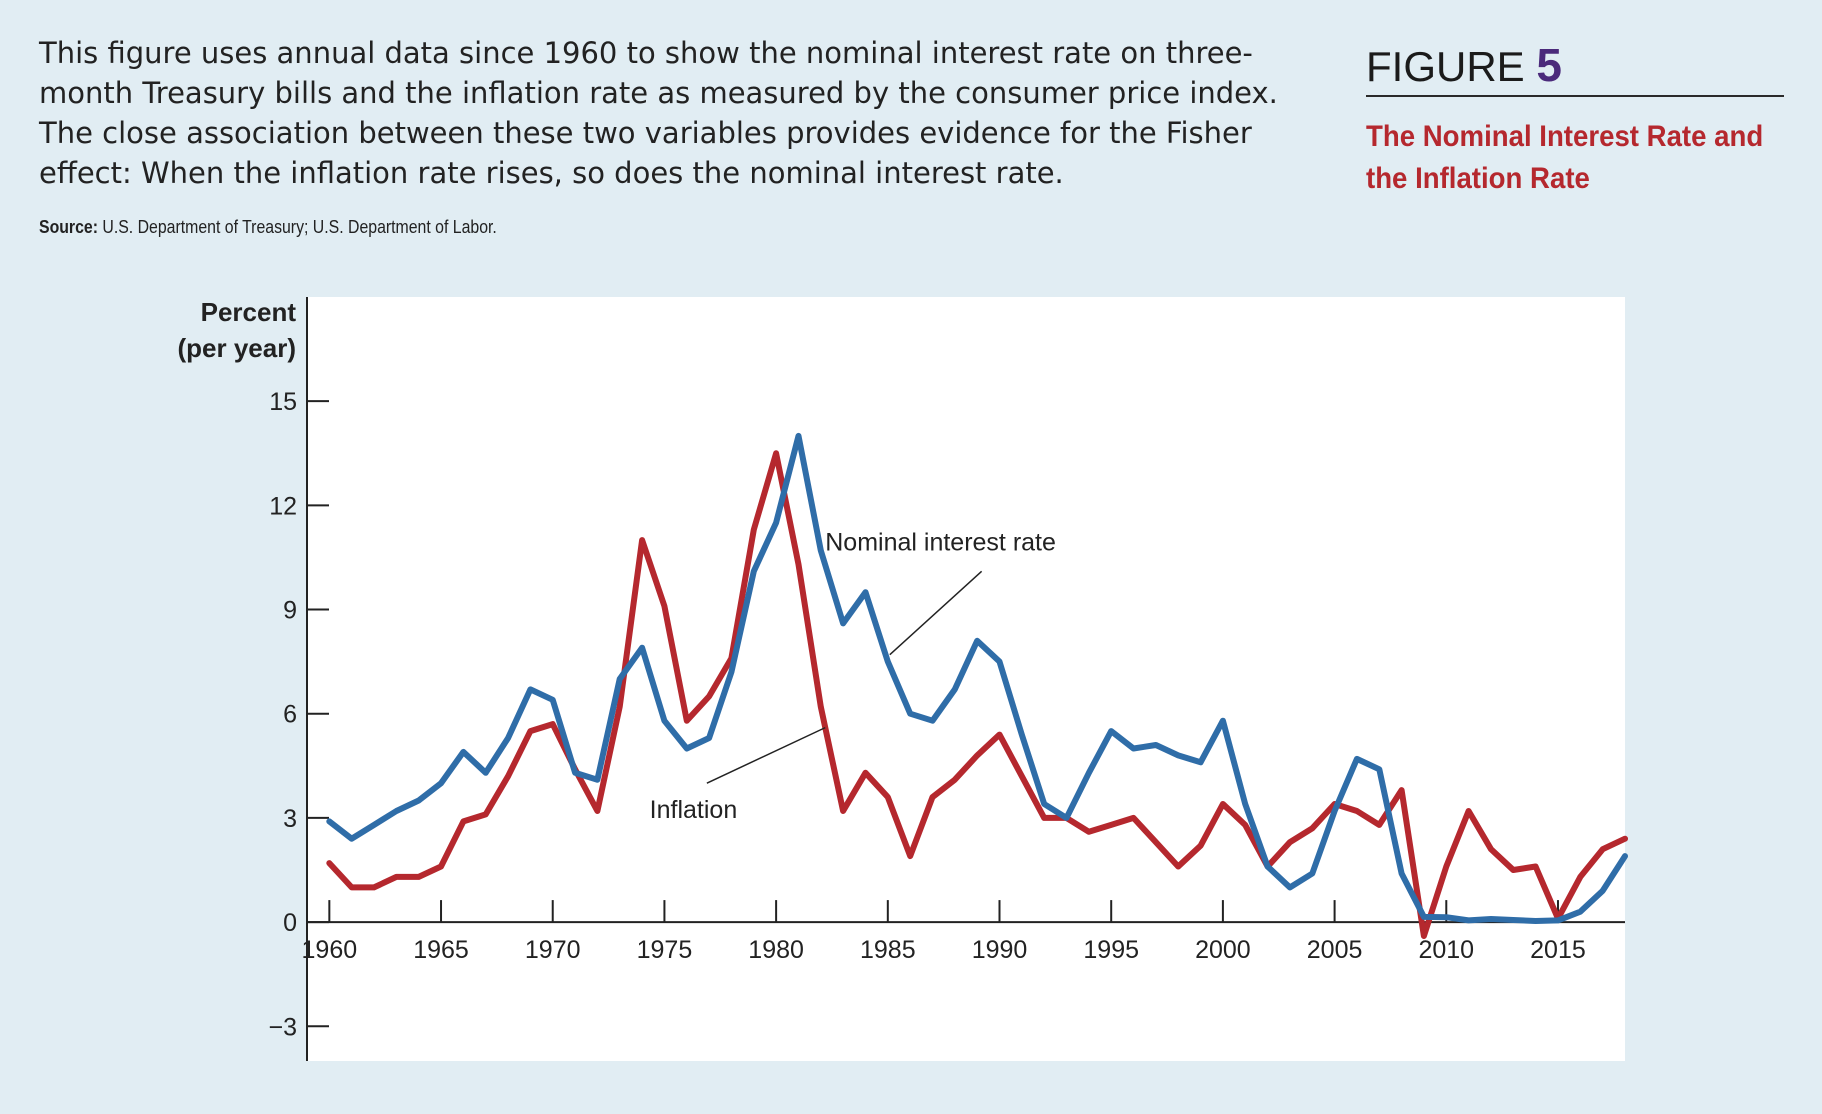  What do you see at coordinates (1558, 950) in the screenshot?
I see `x-tick-label: 2015` at bounding box center [1558, 950].